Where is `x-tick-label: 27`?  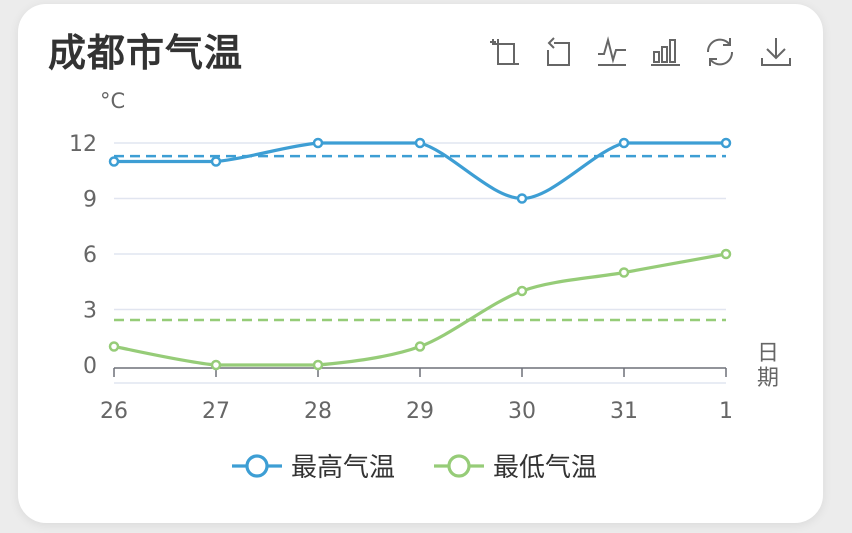
x-tick-label: 27 is located at coordinates (216, 411).